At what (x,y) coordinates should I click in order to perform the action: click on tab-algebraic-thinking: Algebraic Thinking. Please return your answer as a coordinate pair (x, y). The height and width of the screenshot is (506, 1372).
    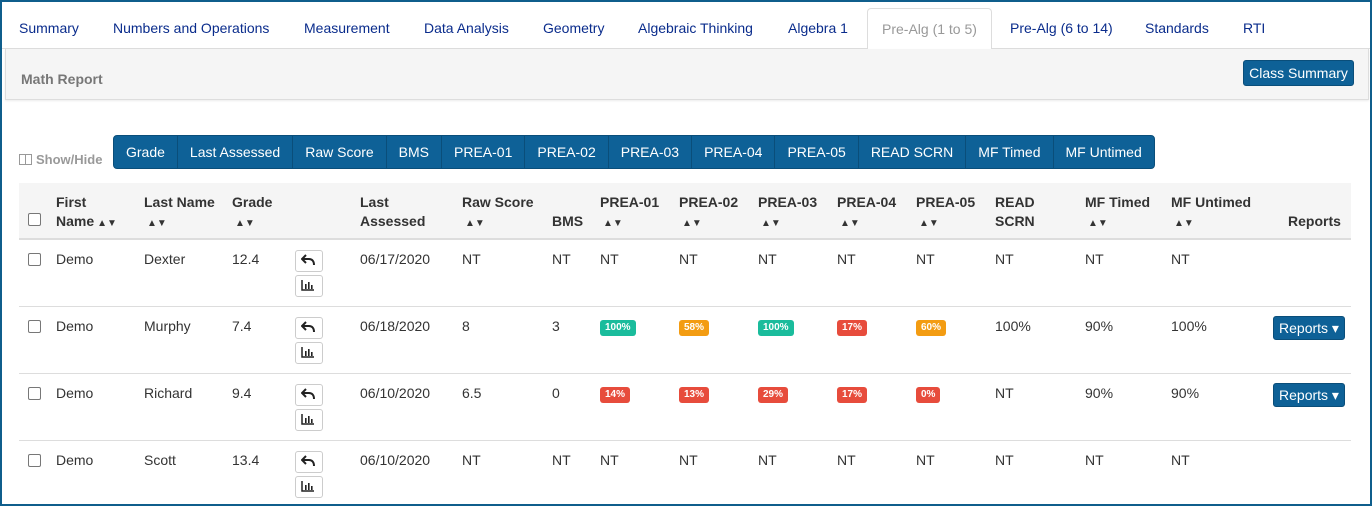
    Looking at the image, I should click on (695, 28).